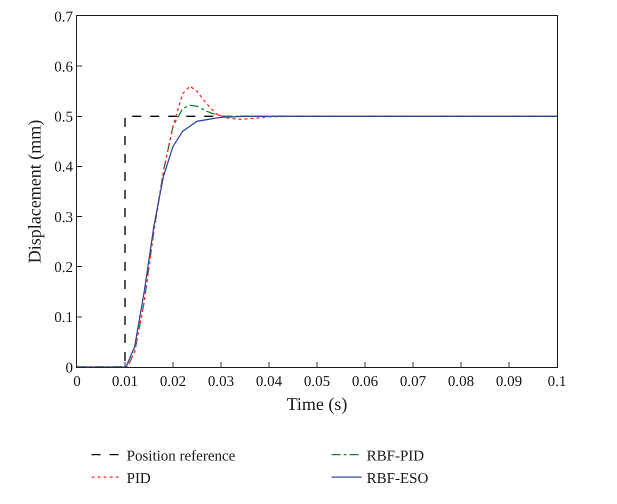  I want to click on x-tick-label: 0.03, so click(221, 382).